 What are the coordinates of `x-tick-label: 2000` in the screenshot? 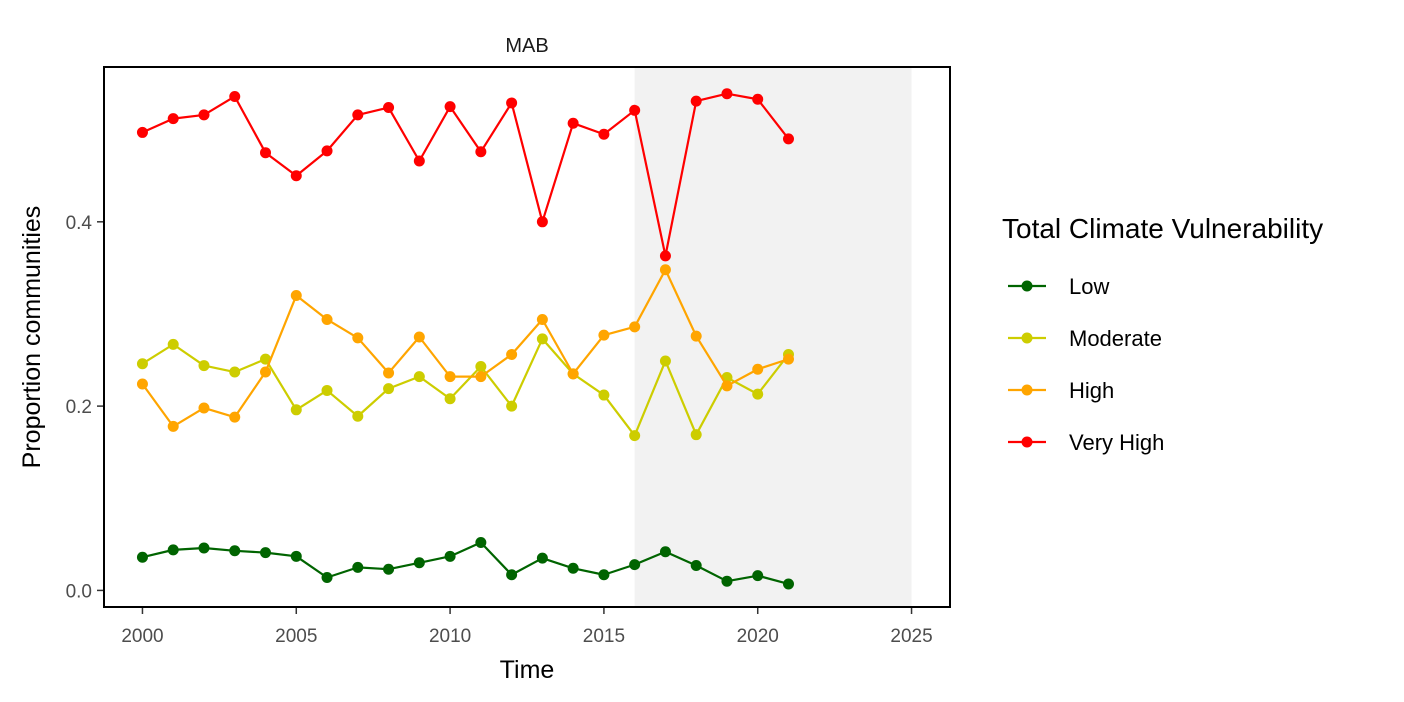 It's located at (142, 636).